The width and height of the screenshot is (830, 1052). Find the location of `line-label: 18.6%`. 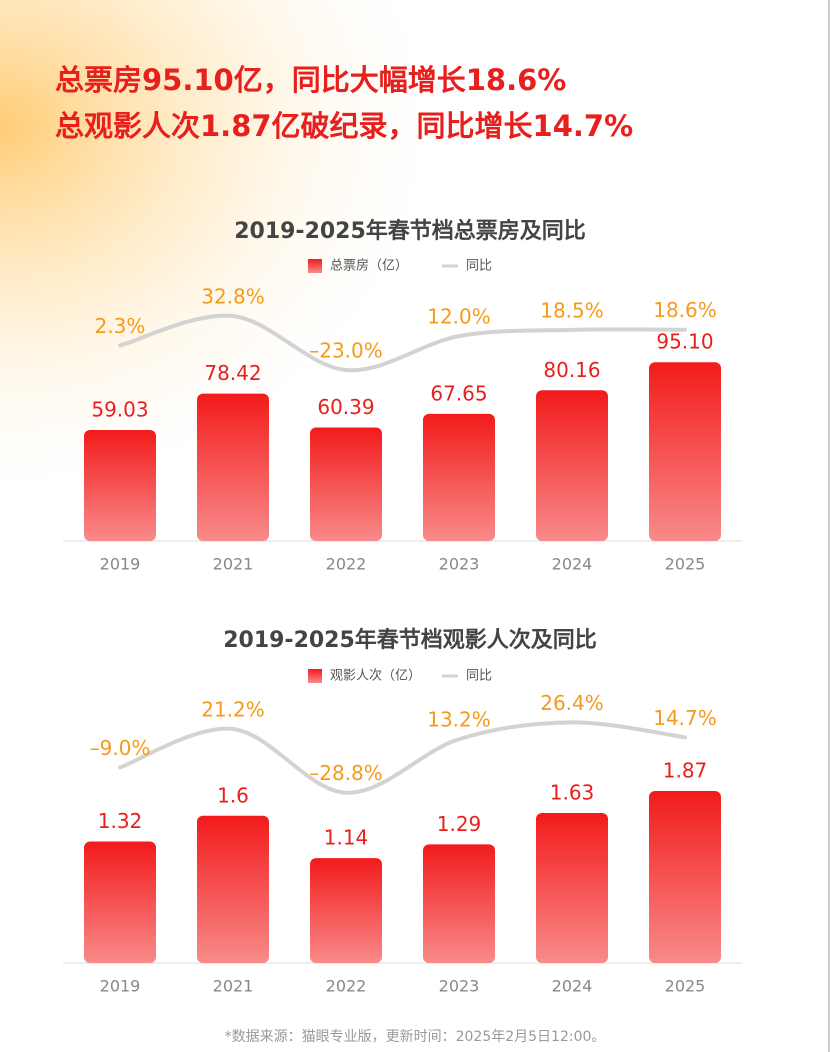

line-label: 18.6% is located at coordinates (685, 310).